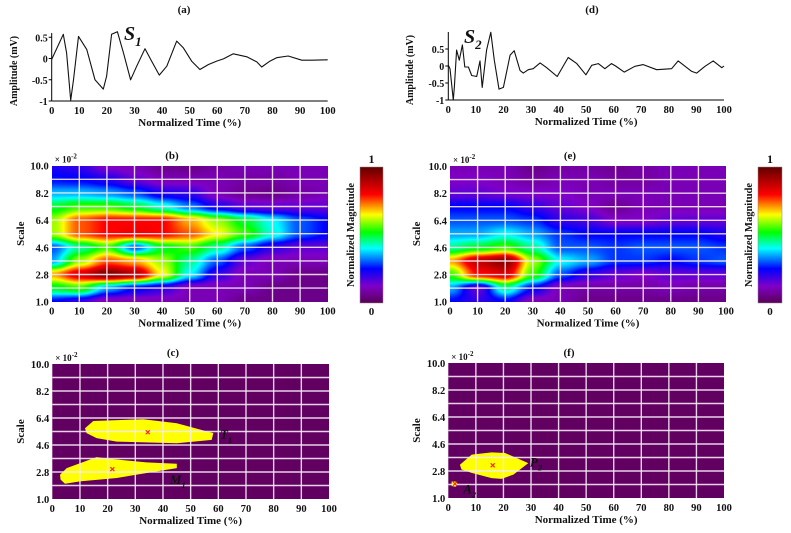 Image resolution: width=791 pixels, height=533 pixels. I want to click on signal-label-a-main: S, so click(129, 34).